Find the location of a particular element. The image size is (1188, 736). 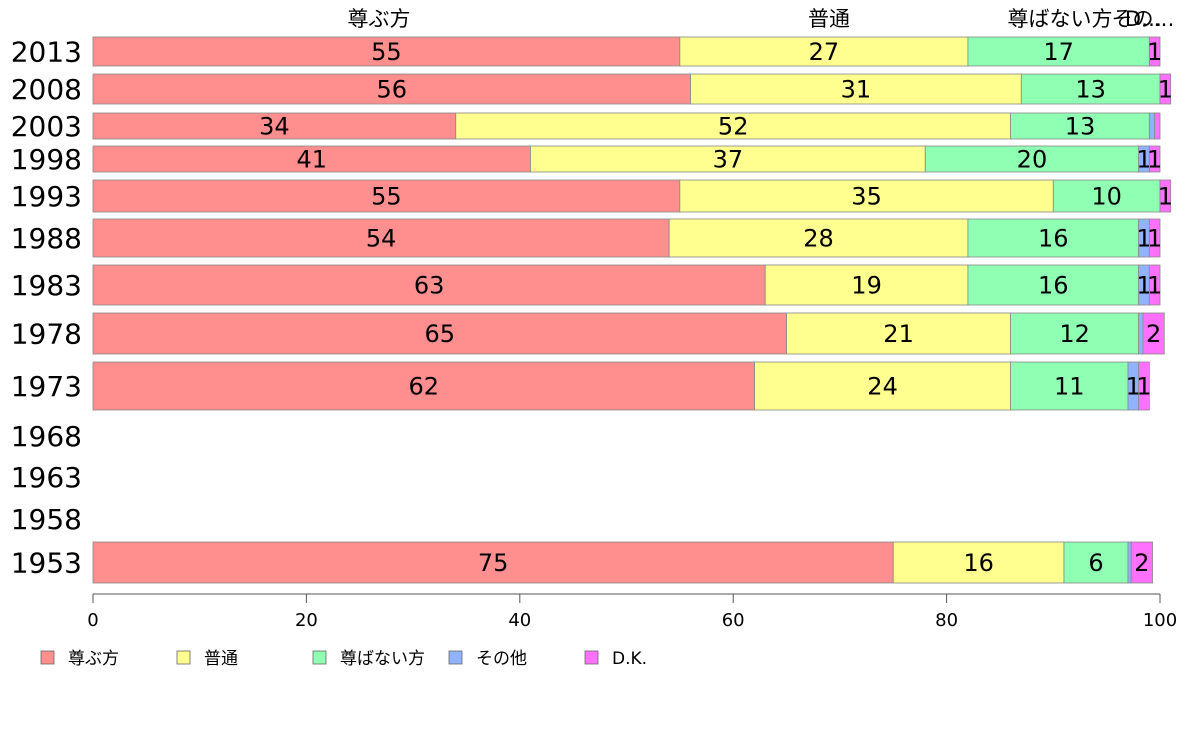

x-tick-label: 40 is located at coordinates (519, 620).